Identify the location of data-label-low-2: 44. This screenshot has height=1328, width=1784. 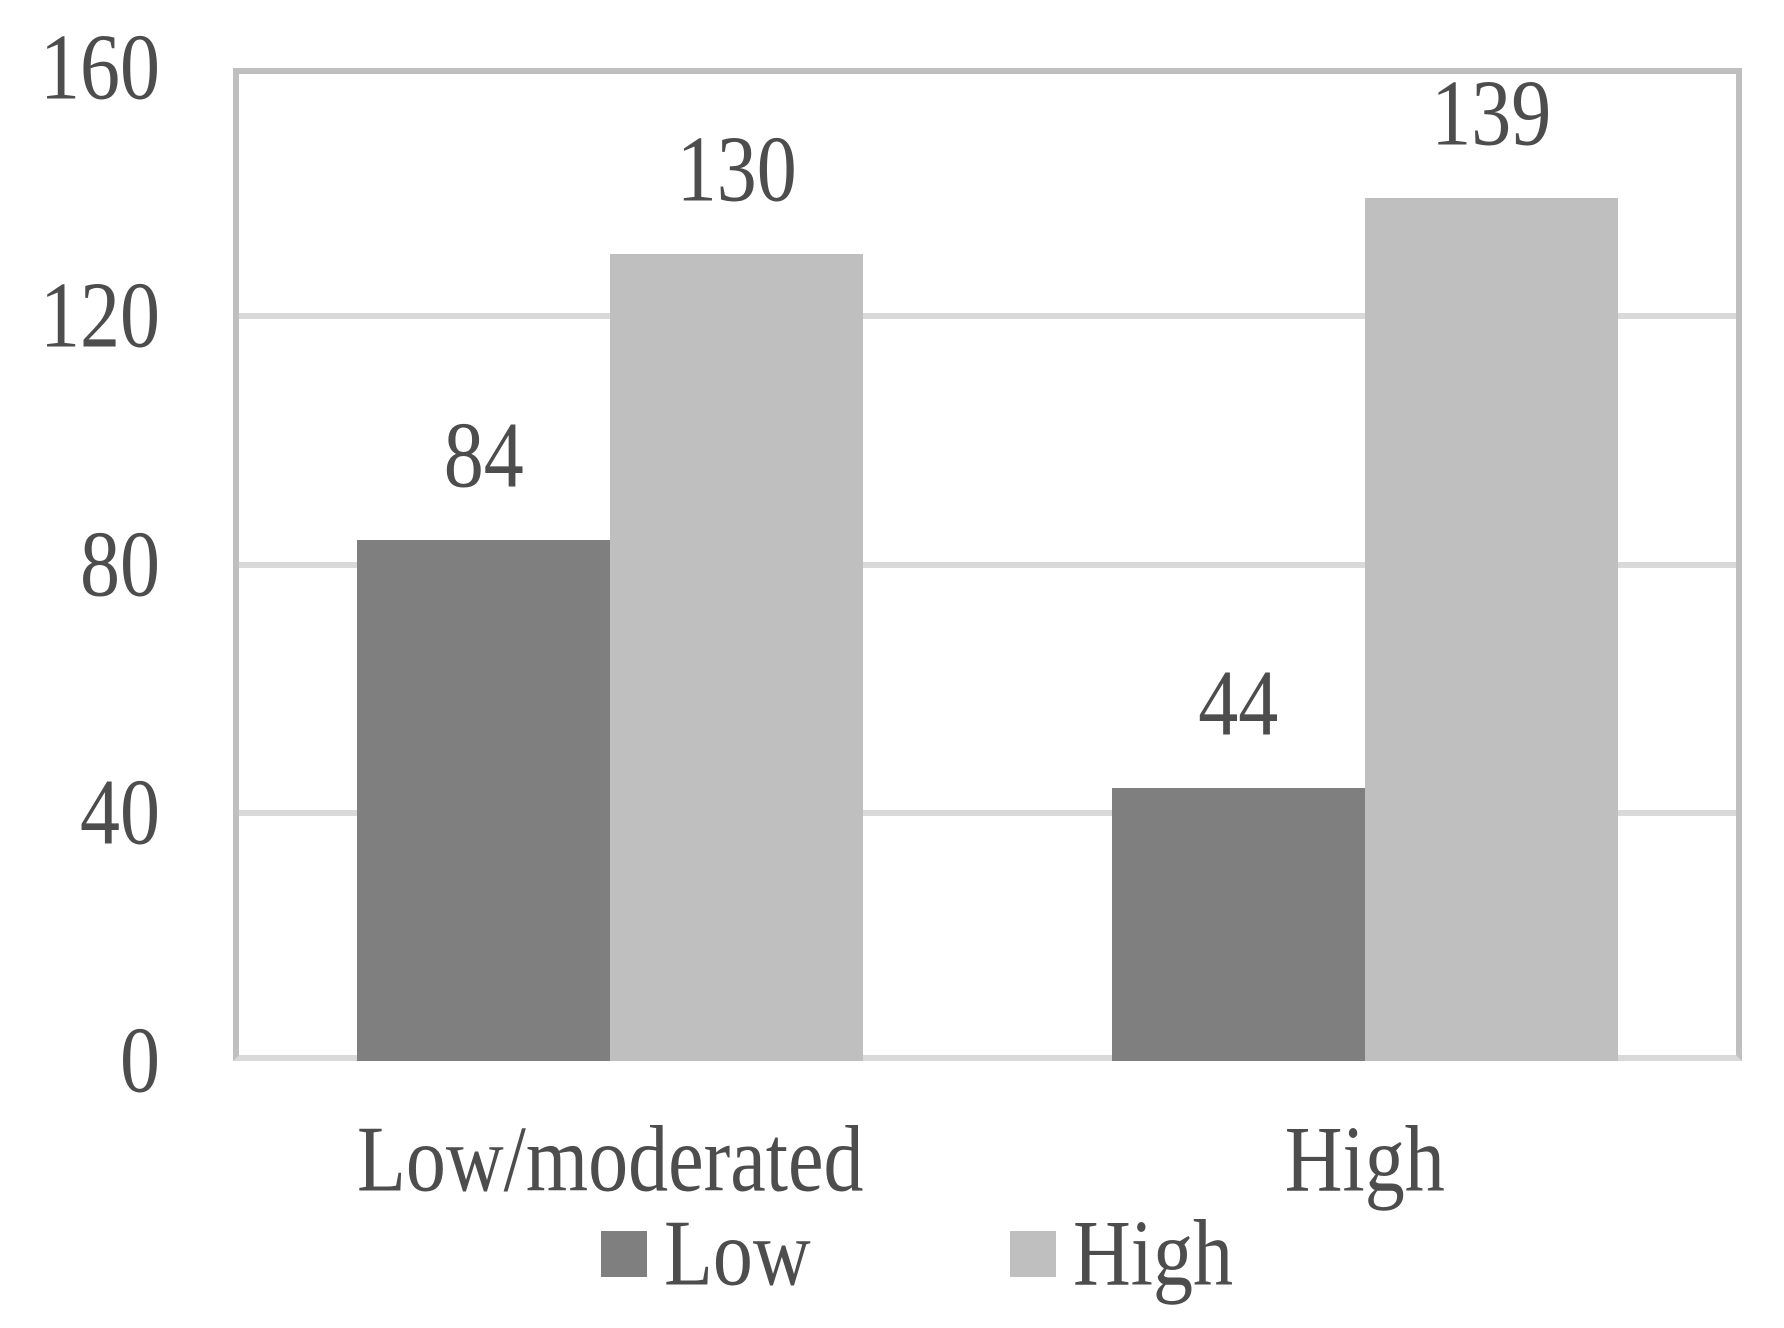
(1238, 704).